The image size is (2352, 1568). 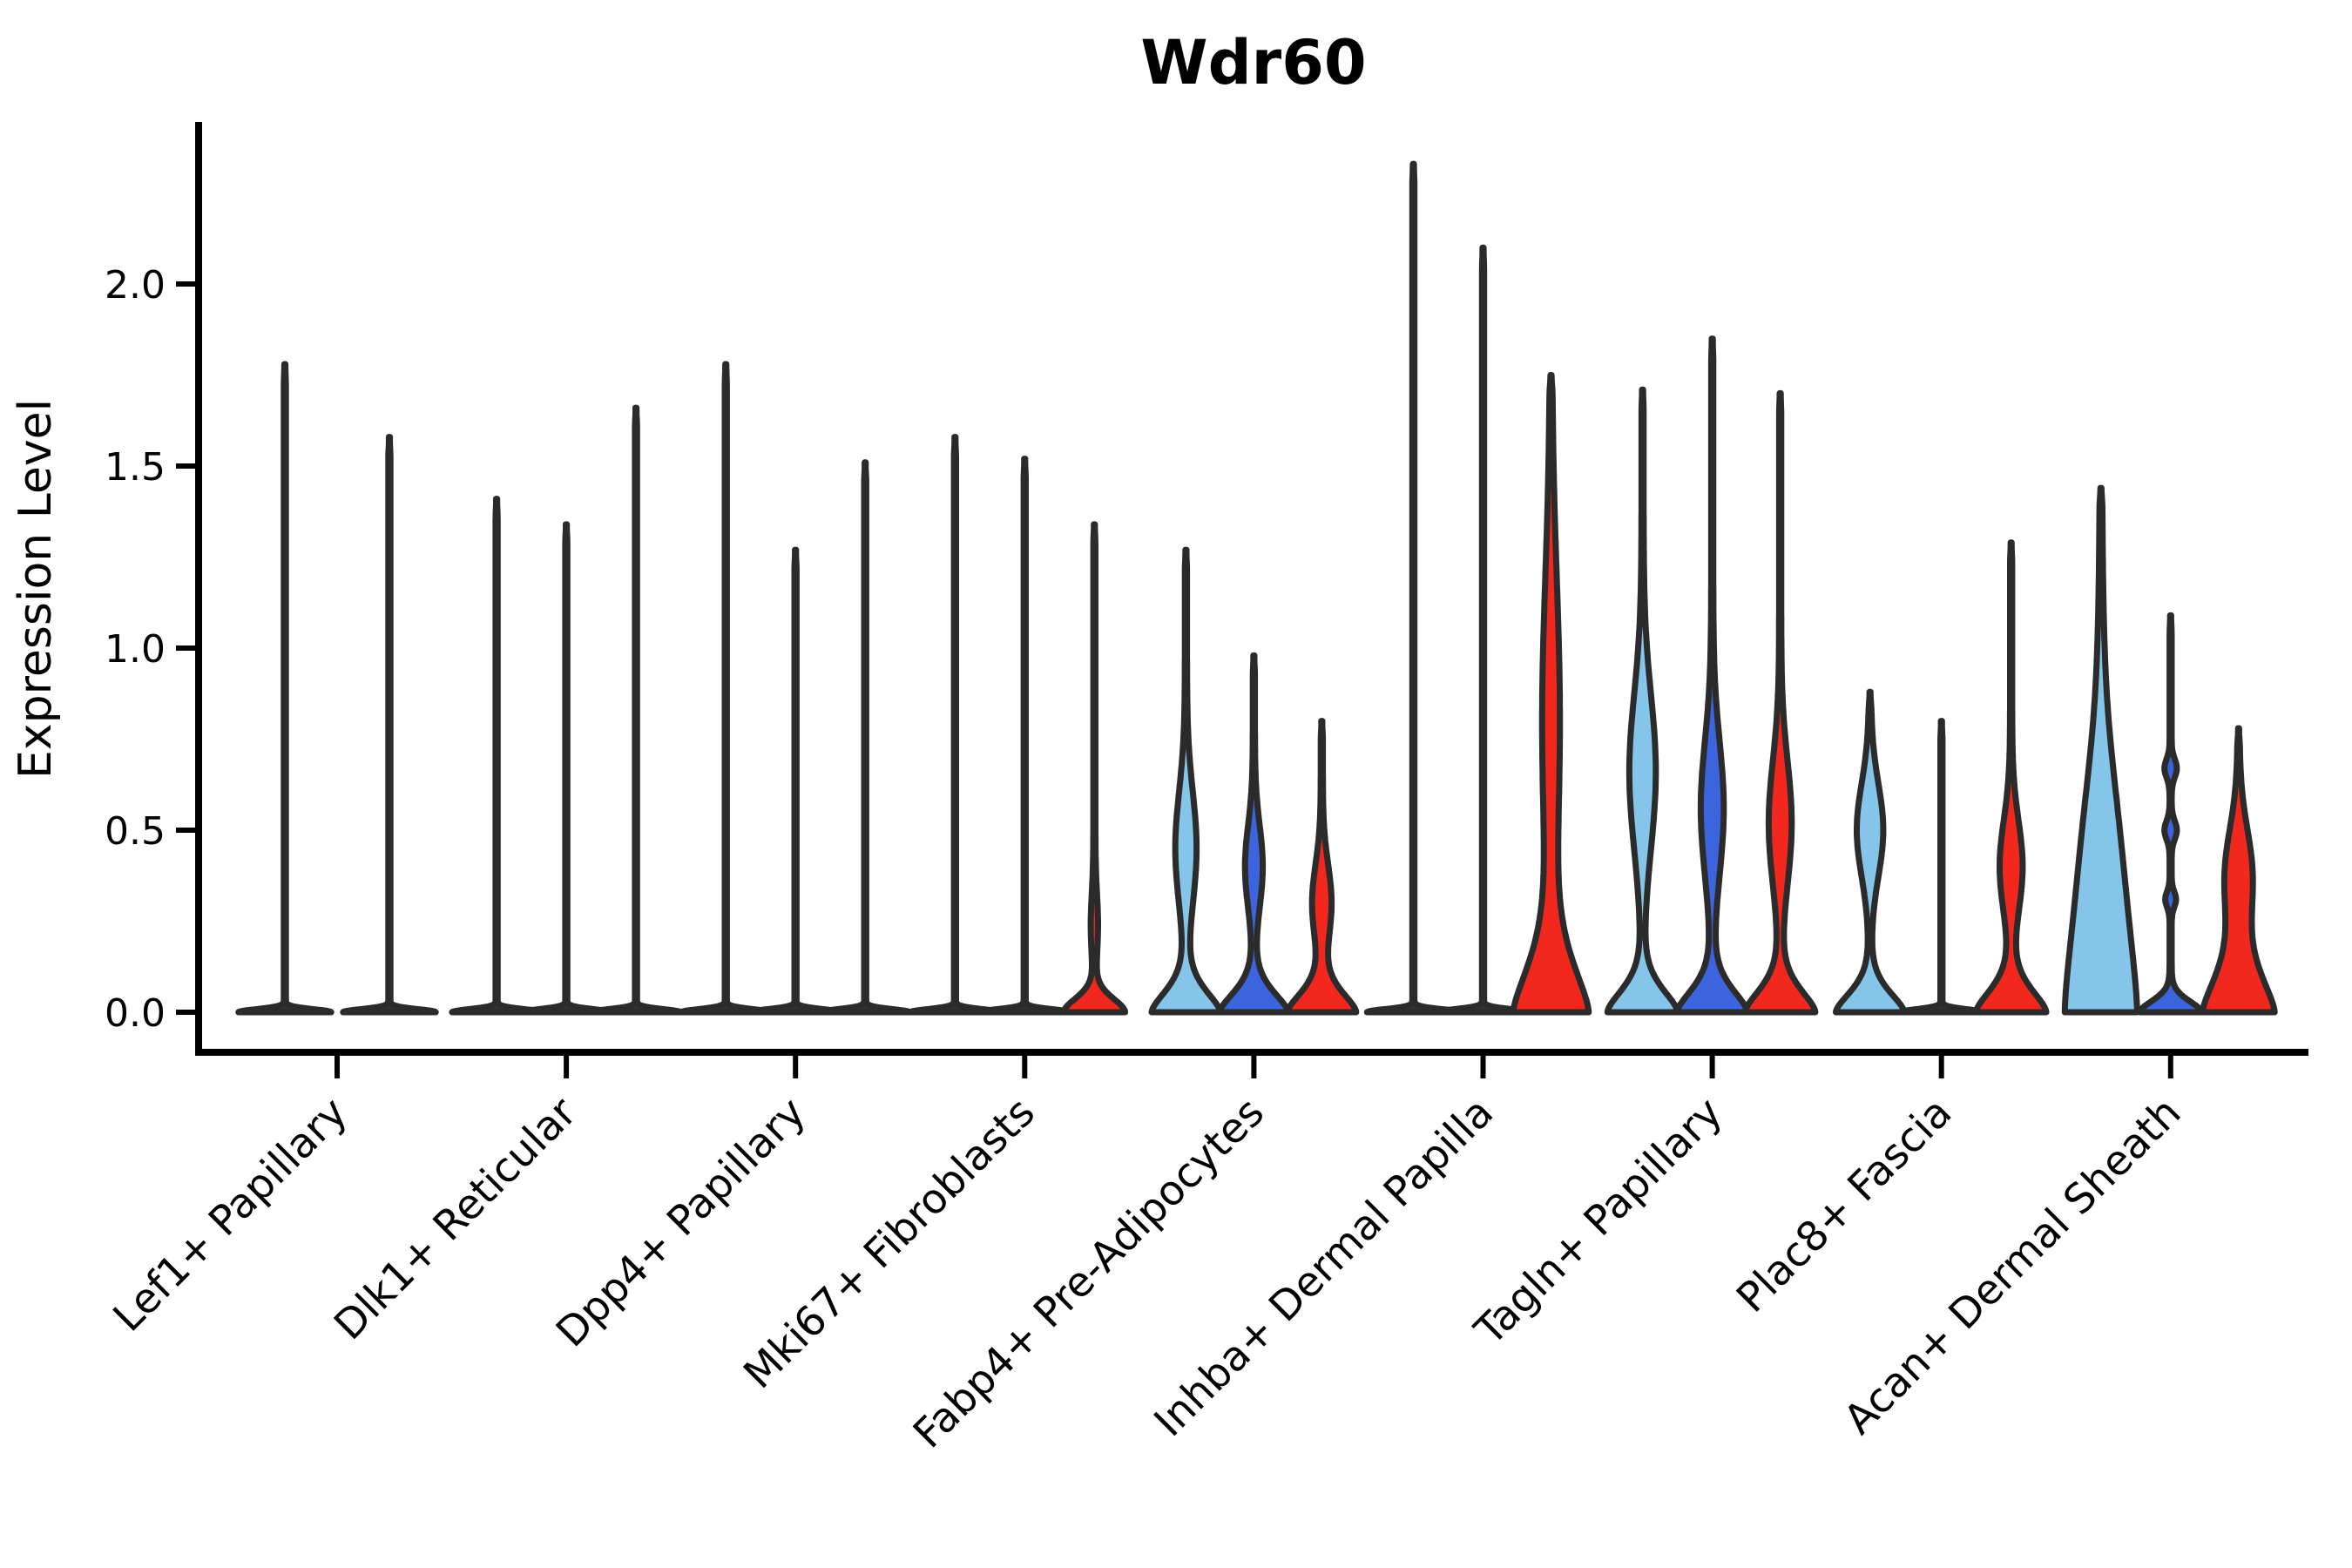 I want to click on y-axis-label: Expression Level, so click(x=36, y=589).